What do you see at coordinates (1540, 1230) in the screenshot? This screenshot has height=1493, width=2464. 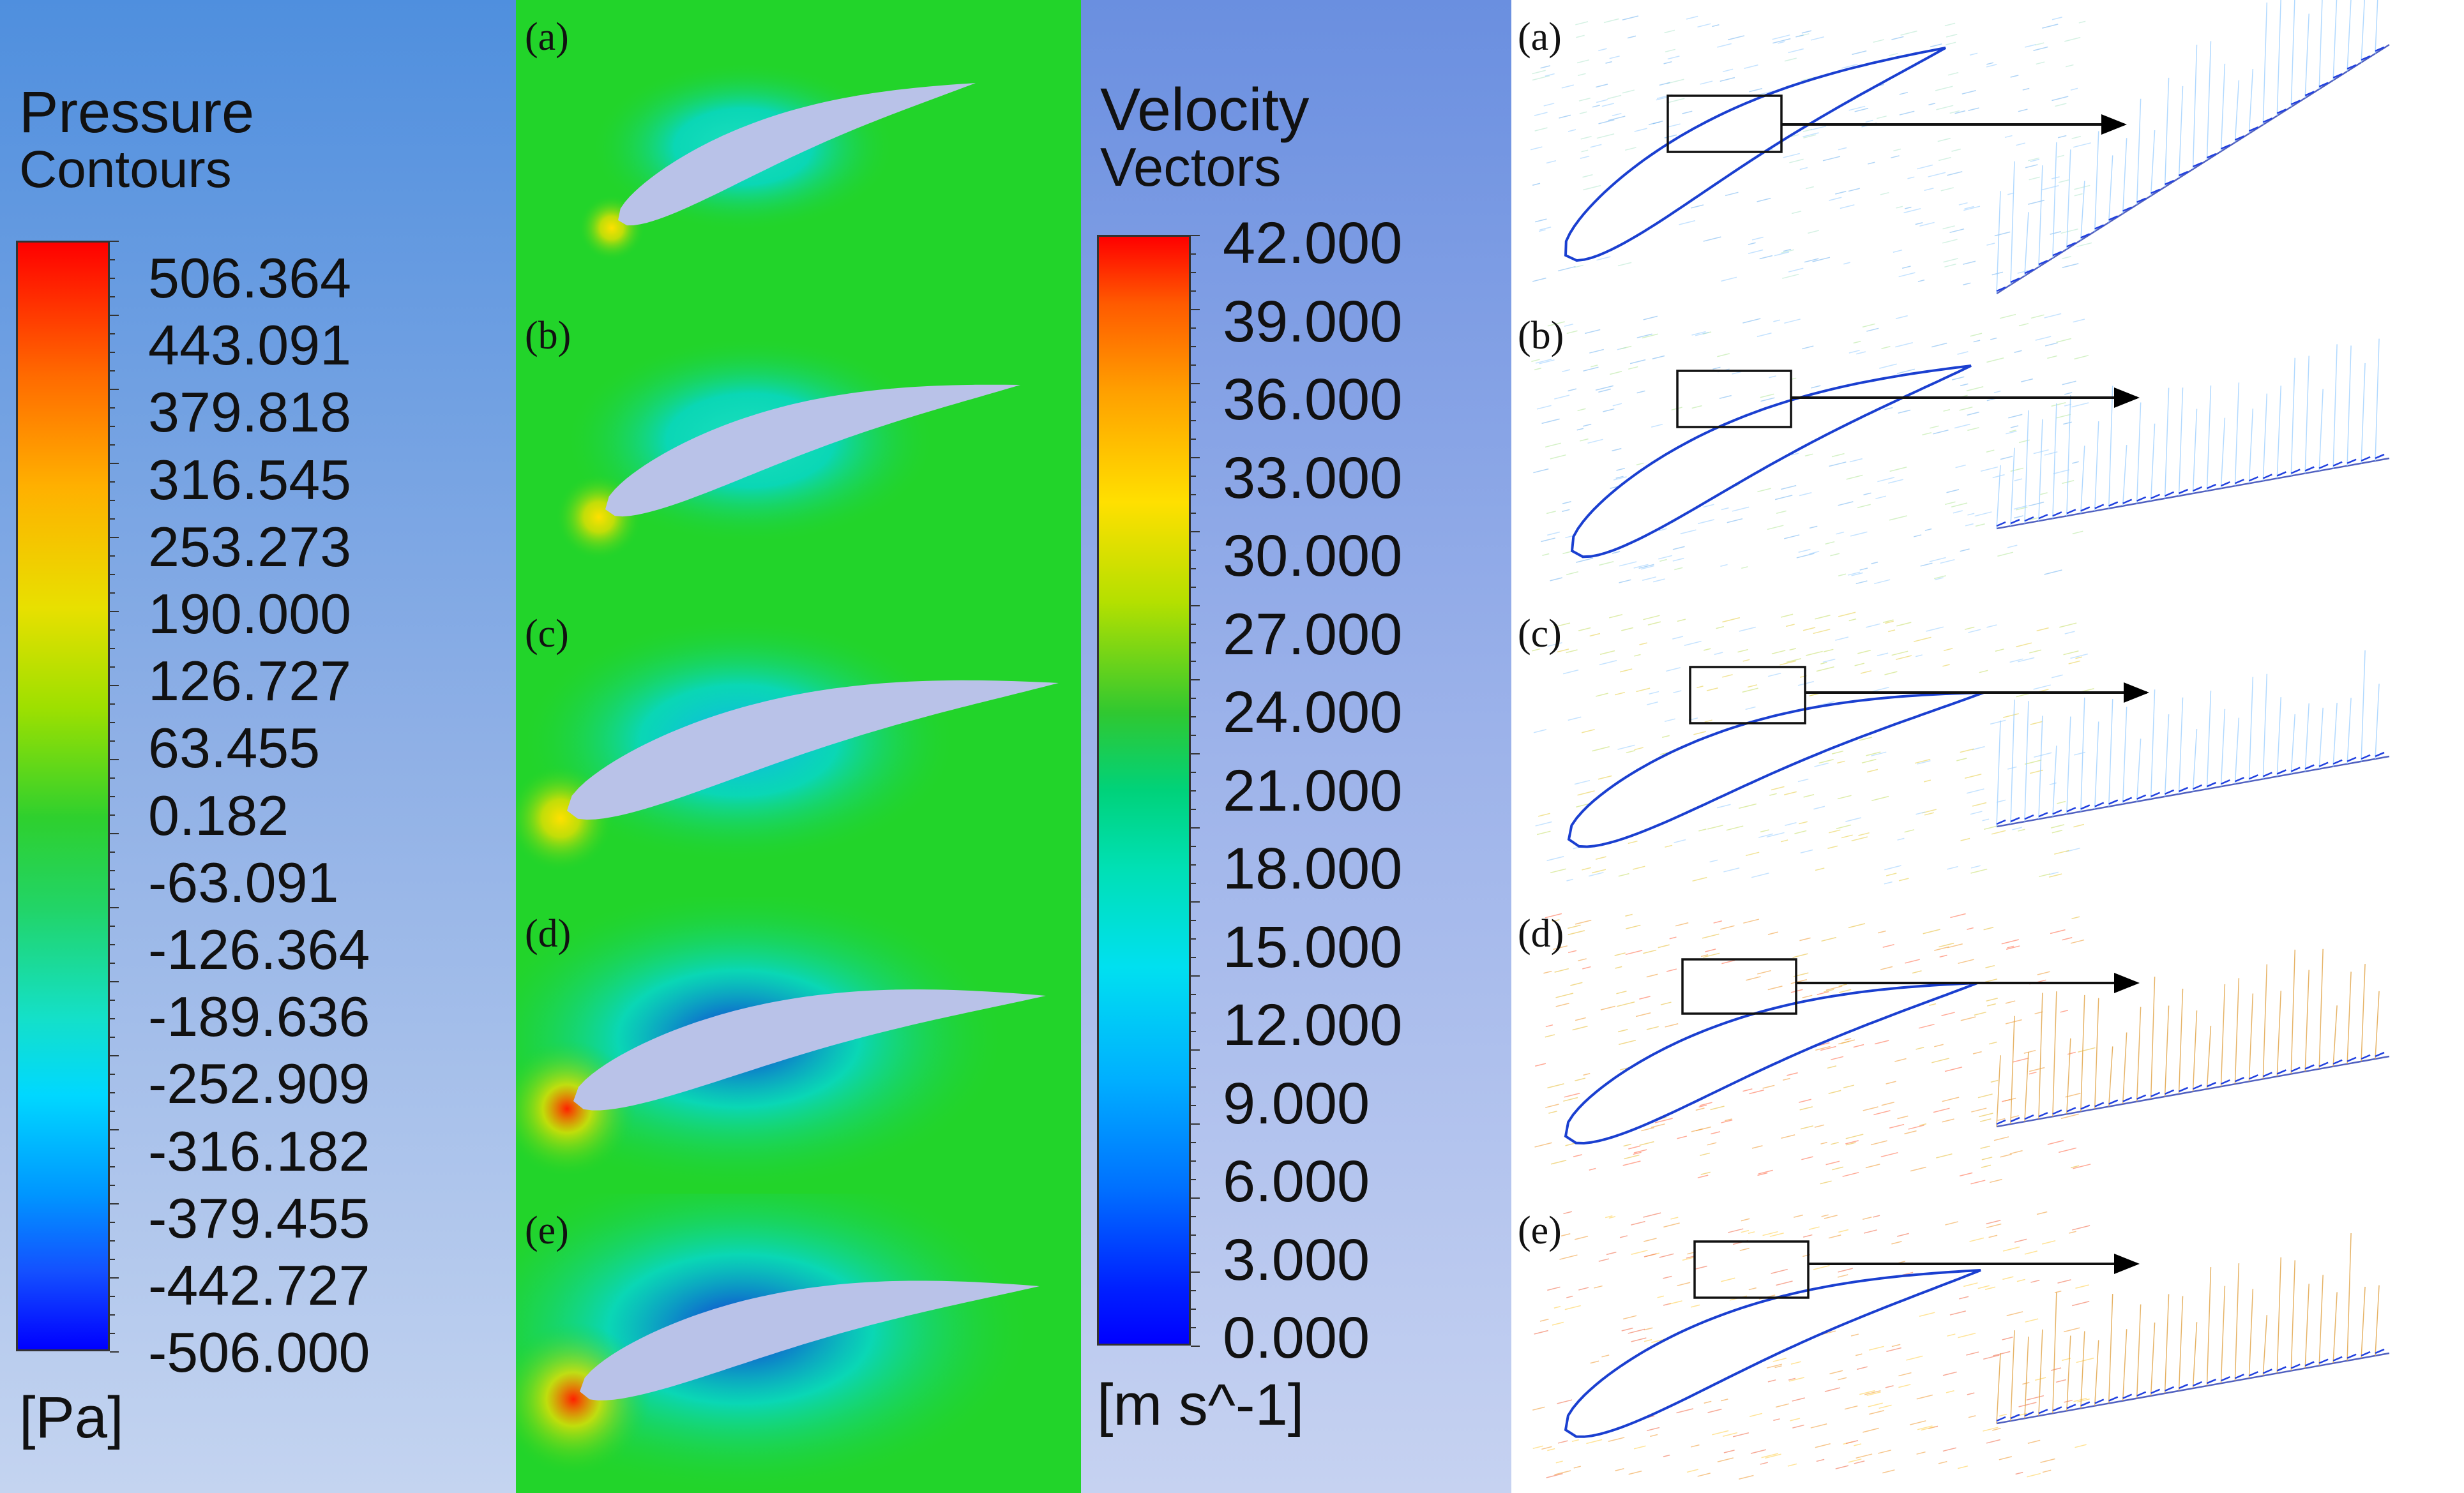 I see `panel-label: (e)` at bounding box center [1540, 1230].